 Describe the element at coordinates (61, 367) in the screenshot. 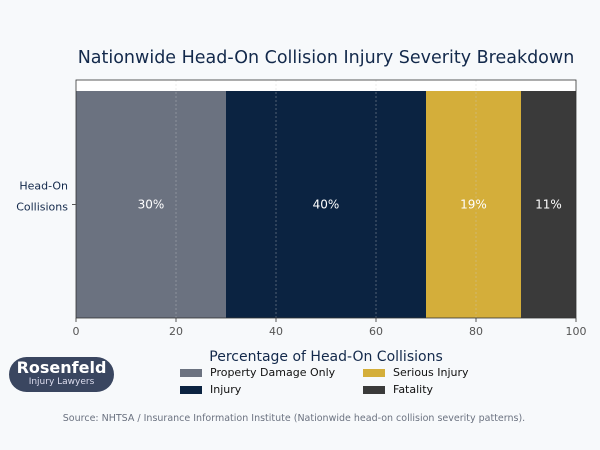

I see `logo-name: Rosenfeld` at that location.